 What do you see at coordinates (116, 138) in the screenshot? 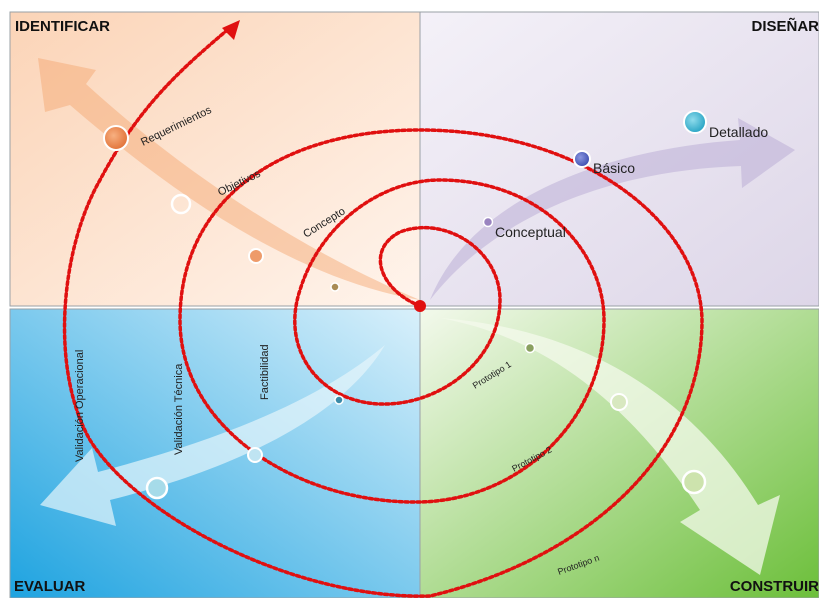
I see `dot-requerimientos` at bounding box center [116, 138].